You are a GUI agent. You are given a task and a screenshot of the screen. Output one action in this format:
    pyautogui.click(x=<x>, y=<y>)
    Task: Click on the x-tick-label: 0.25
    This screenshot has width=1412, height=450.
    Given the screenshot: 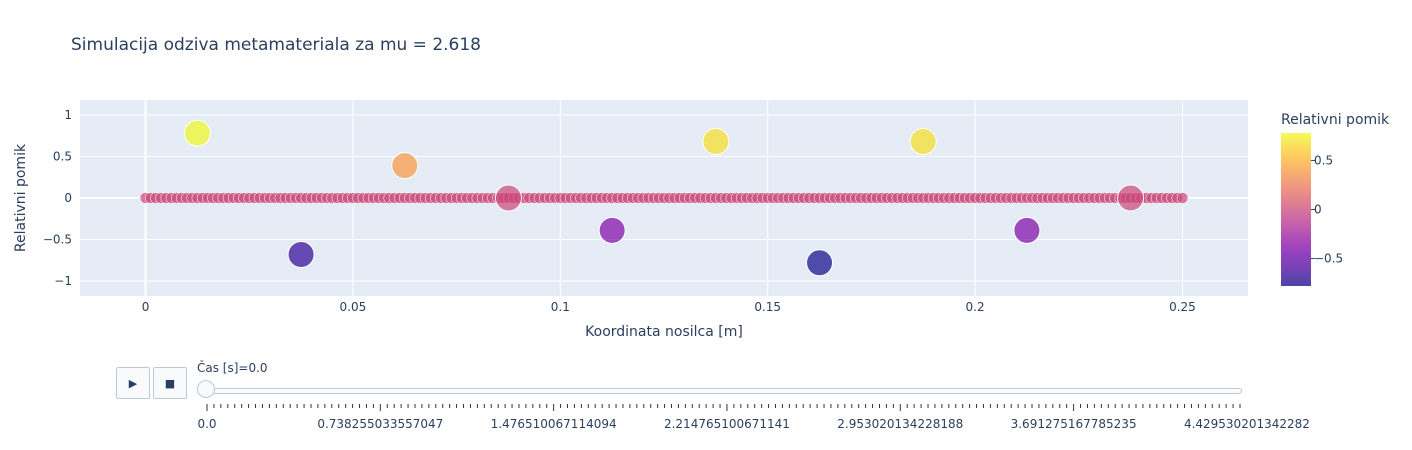 What is the action you would take?
    pyautogui.click(x=1182, y=307)
    